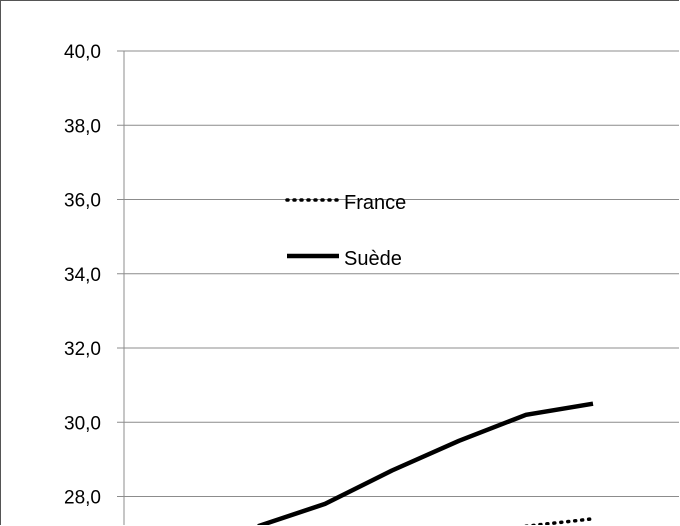 This screenshot has height=526, width=680. I want to click on y-tick-label: 34,0, so click(82, 275).